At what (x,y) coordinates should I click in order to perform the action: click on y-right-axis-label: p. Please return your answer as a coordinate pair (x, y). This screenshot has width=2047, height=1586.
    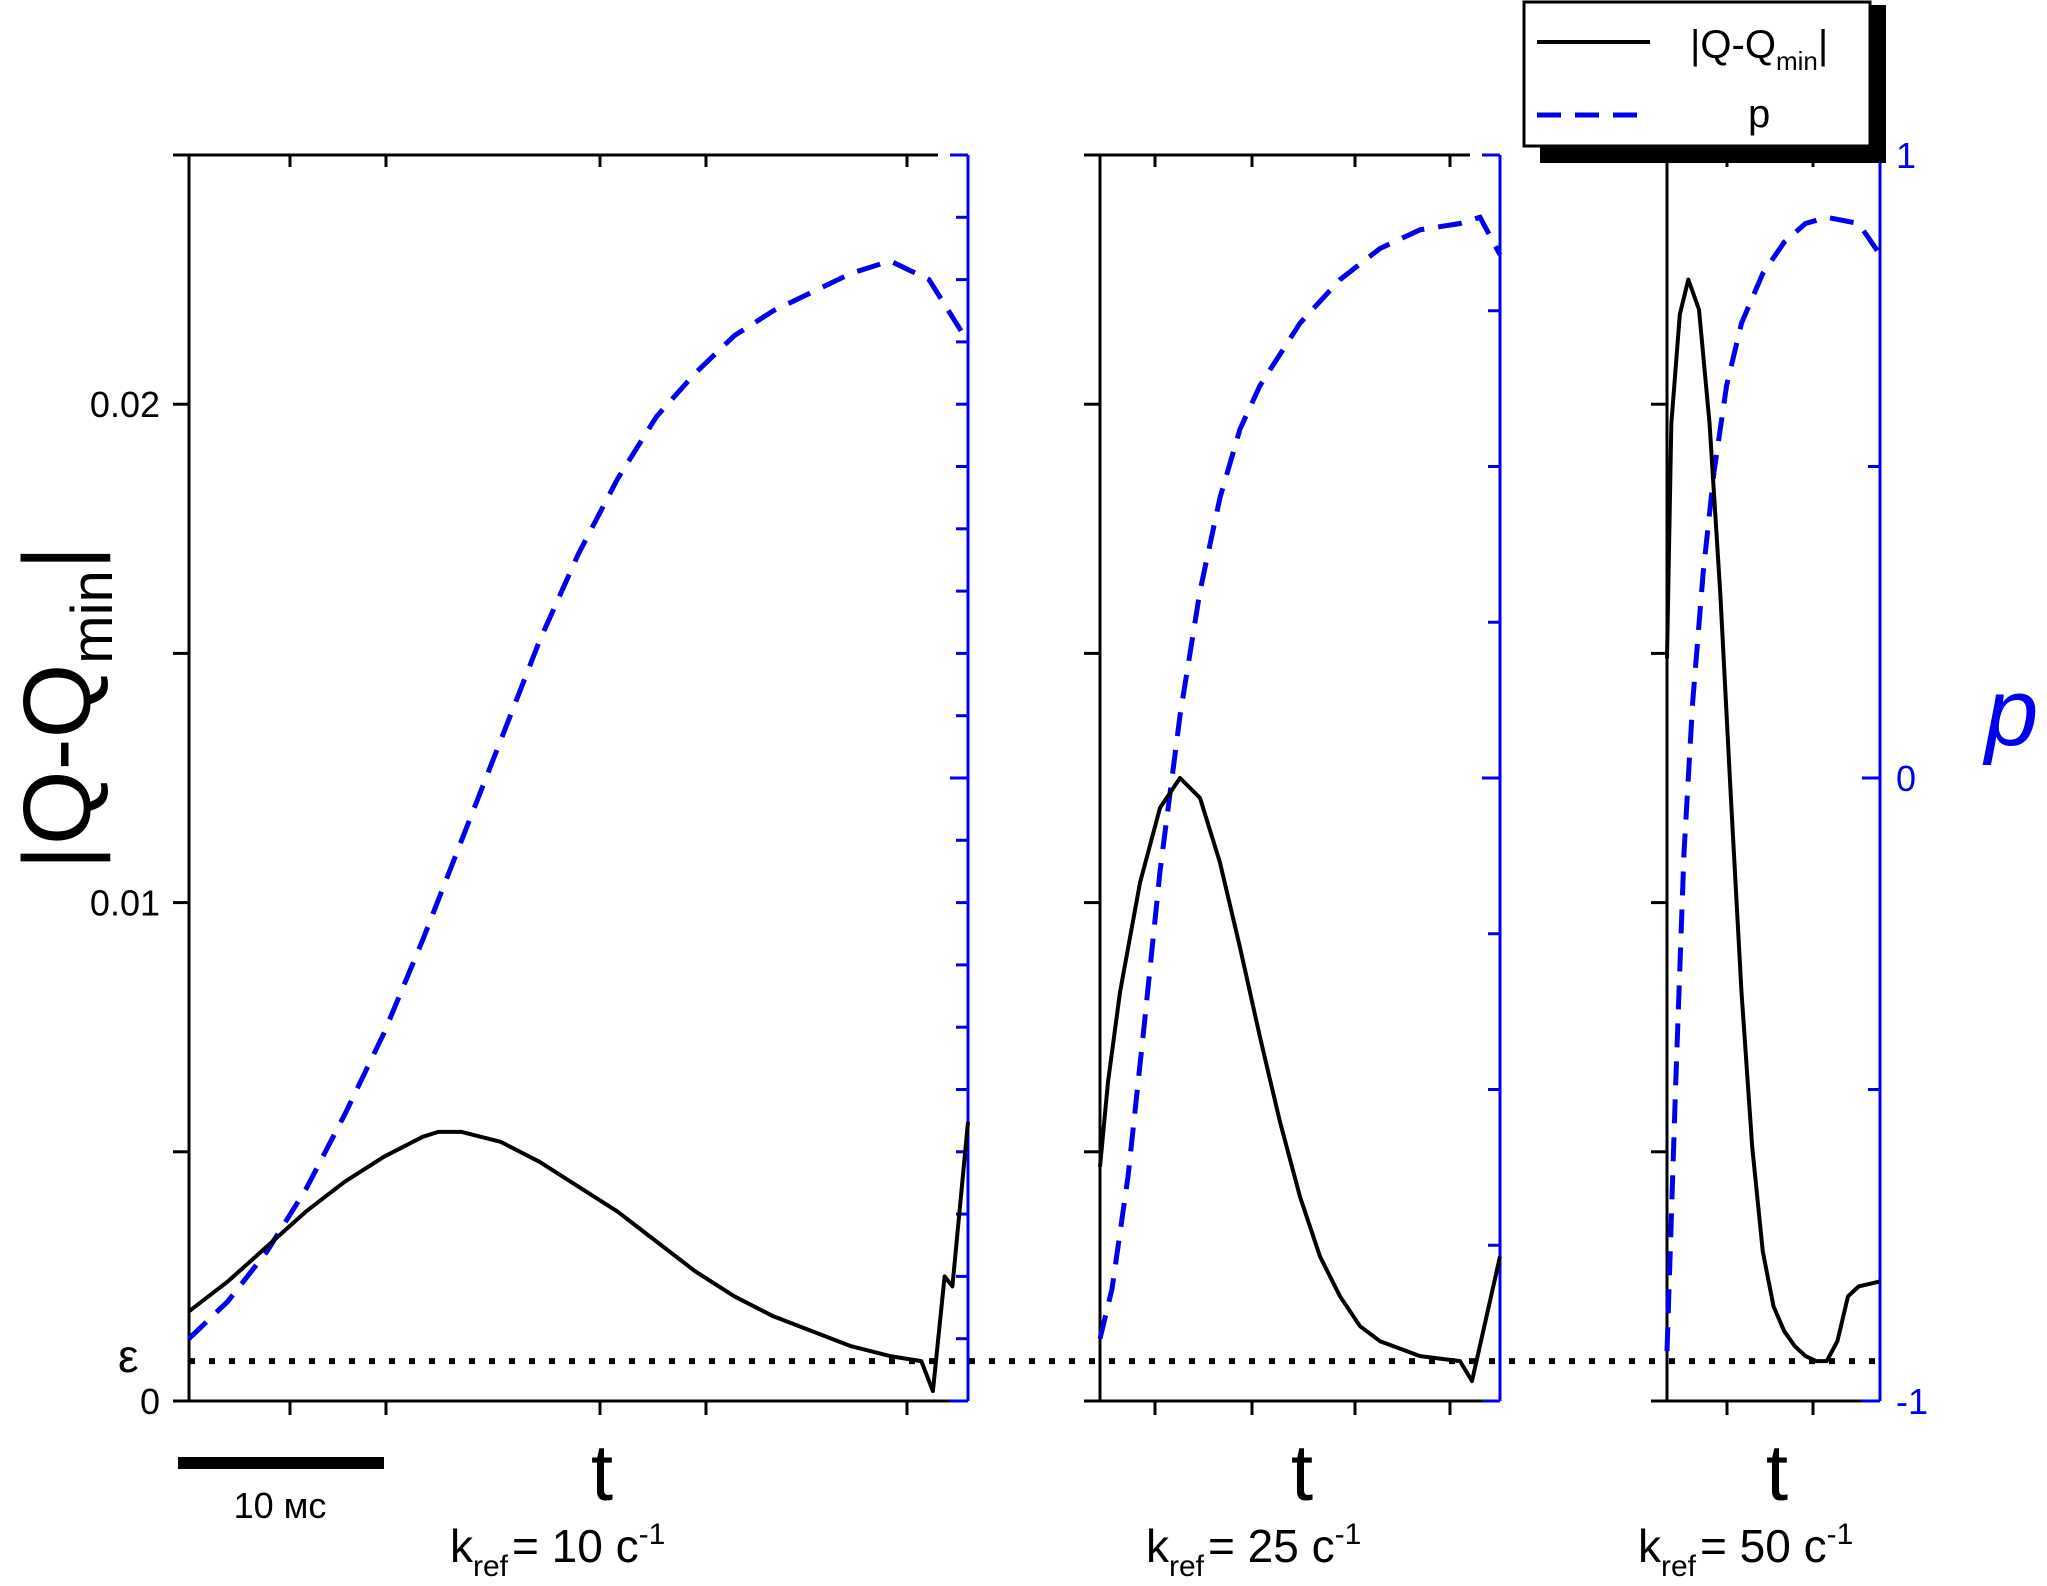
    Looking at the image, I should click on (2010, 712).